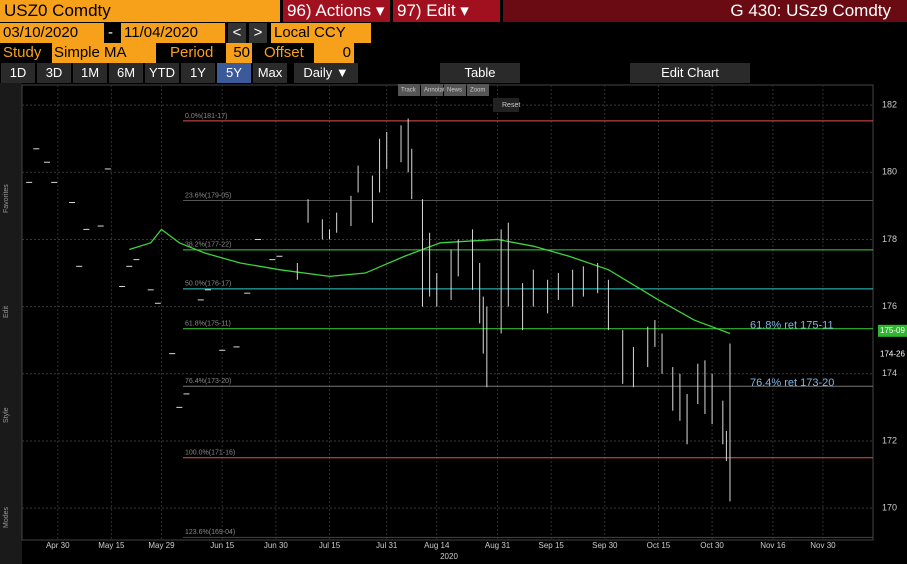 This screenshot has width=907, height=564. What do you see at coordinates (173, 33) in the screenshot?
I see `end-date: 11/04/2020` at bounding box center [173, 33].